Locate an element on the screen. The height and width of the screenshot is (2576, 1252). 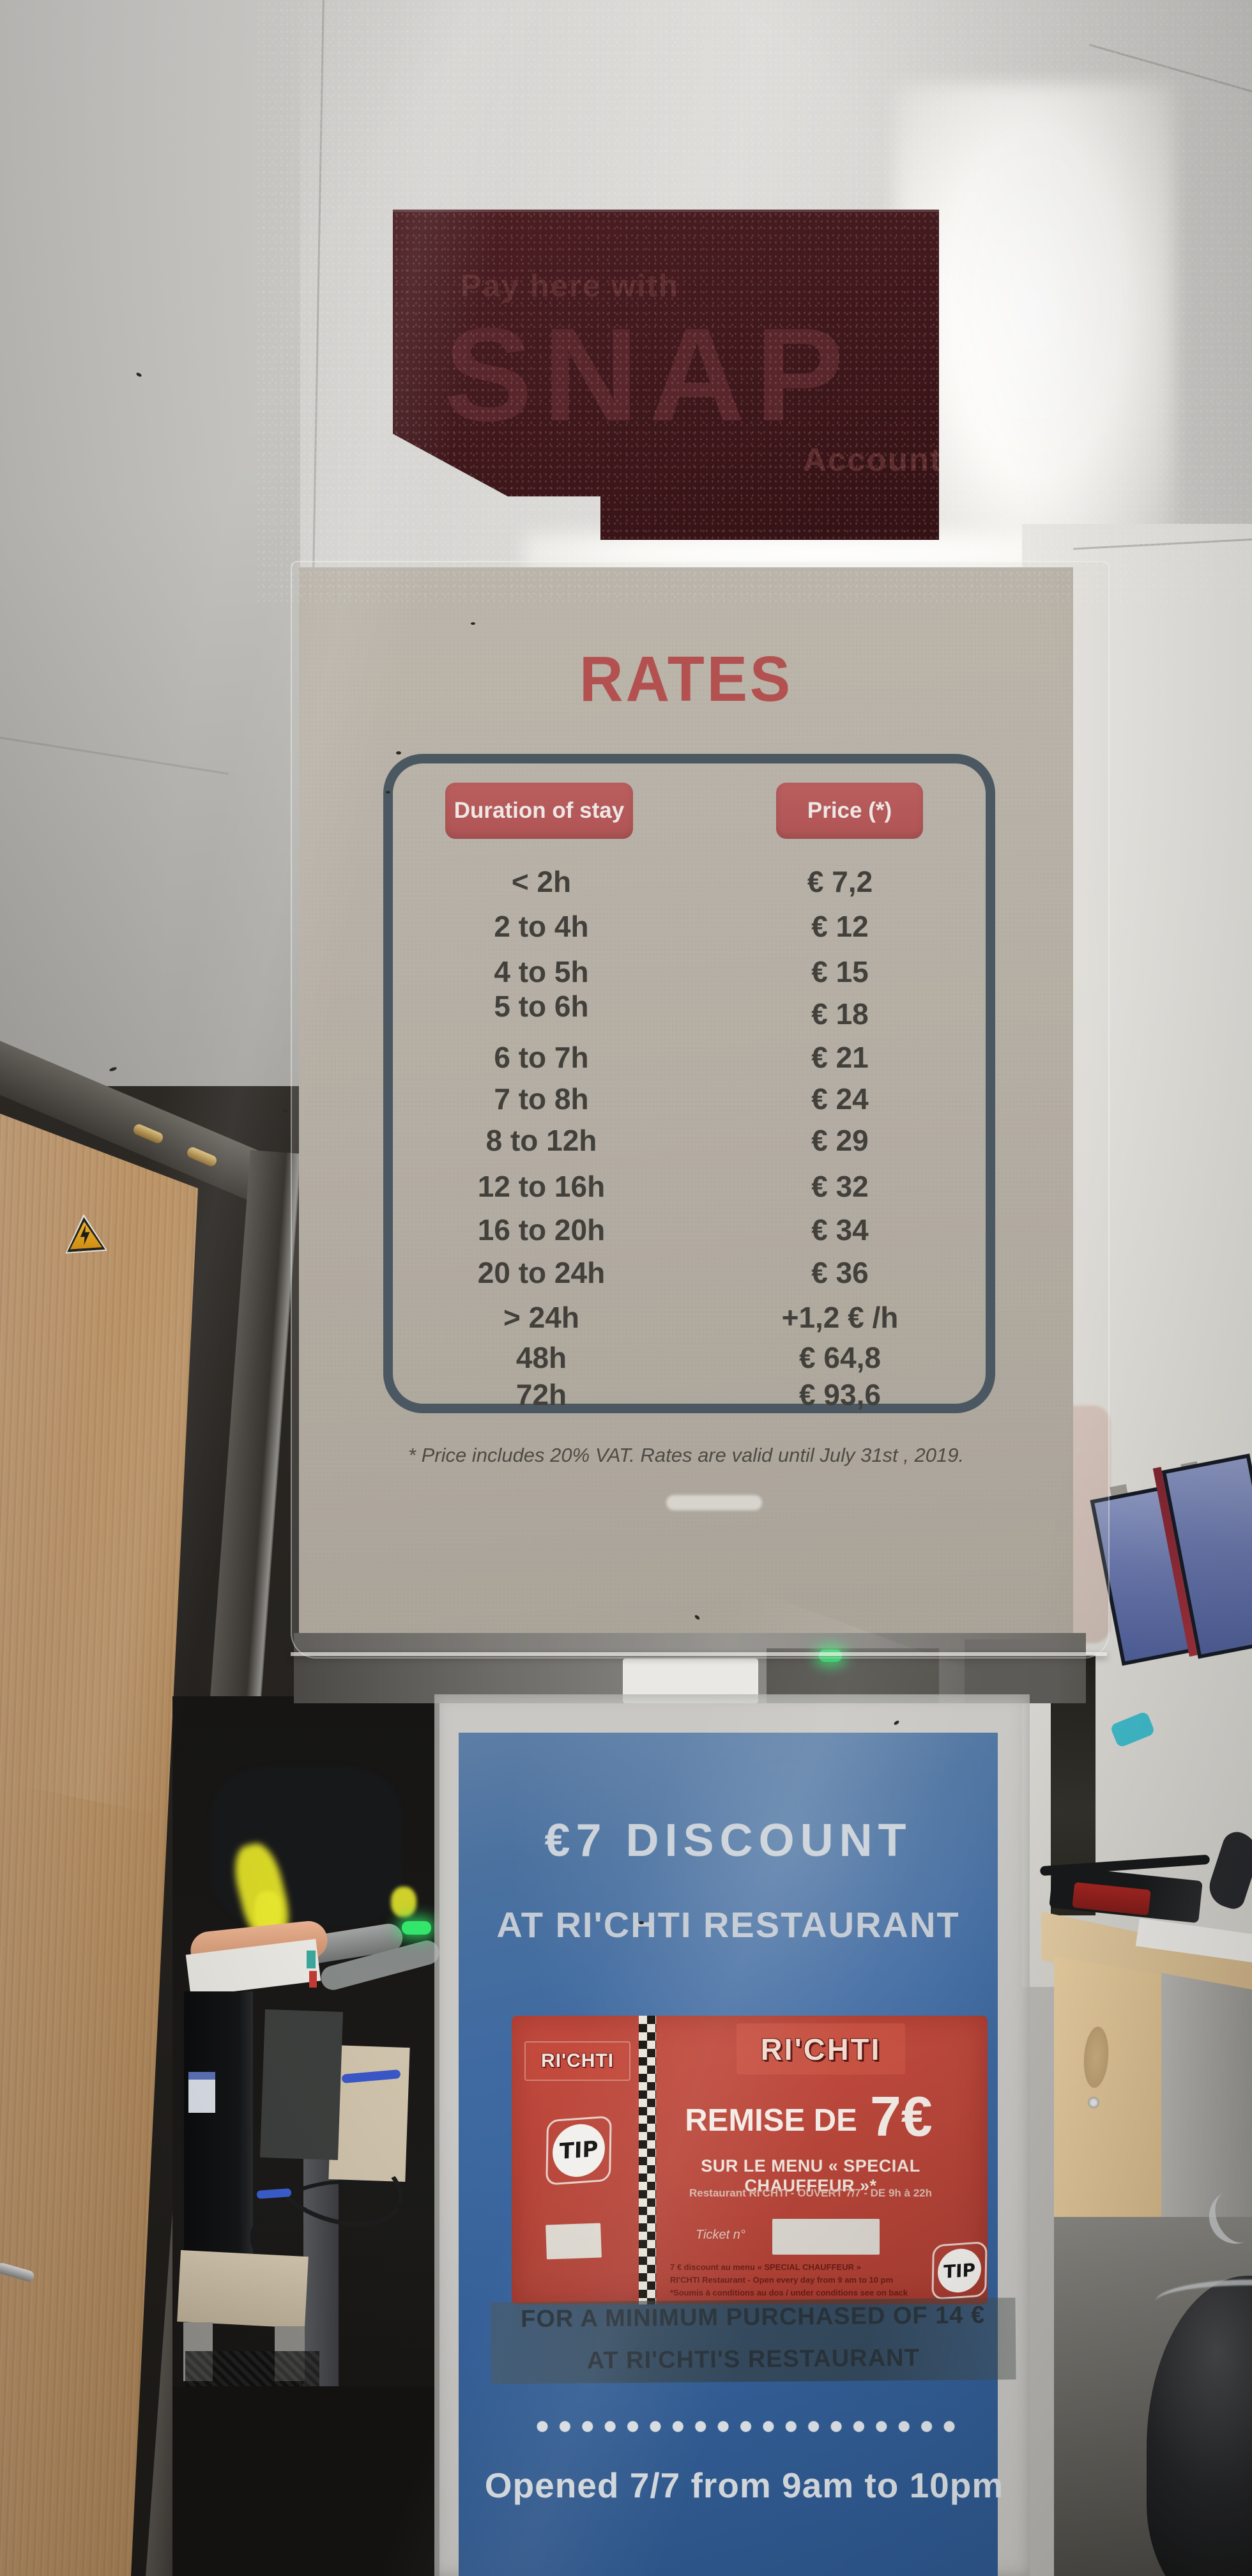
coupon-stub-brand: RI'CHTI is located at coordinates (577, 2061).